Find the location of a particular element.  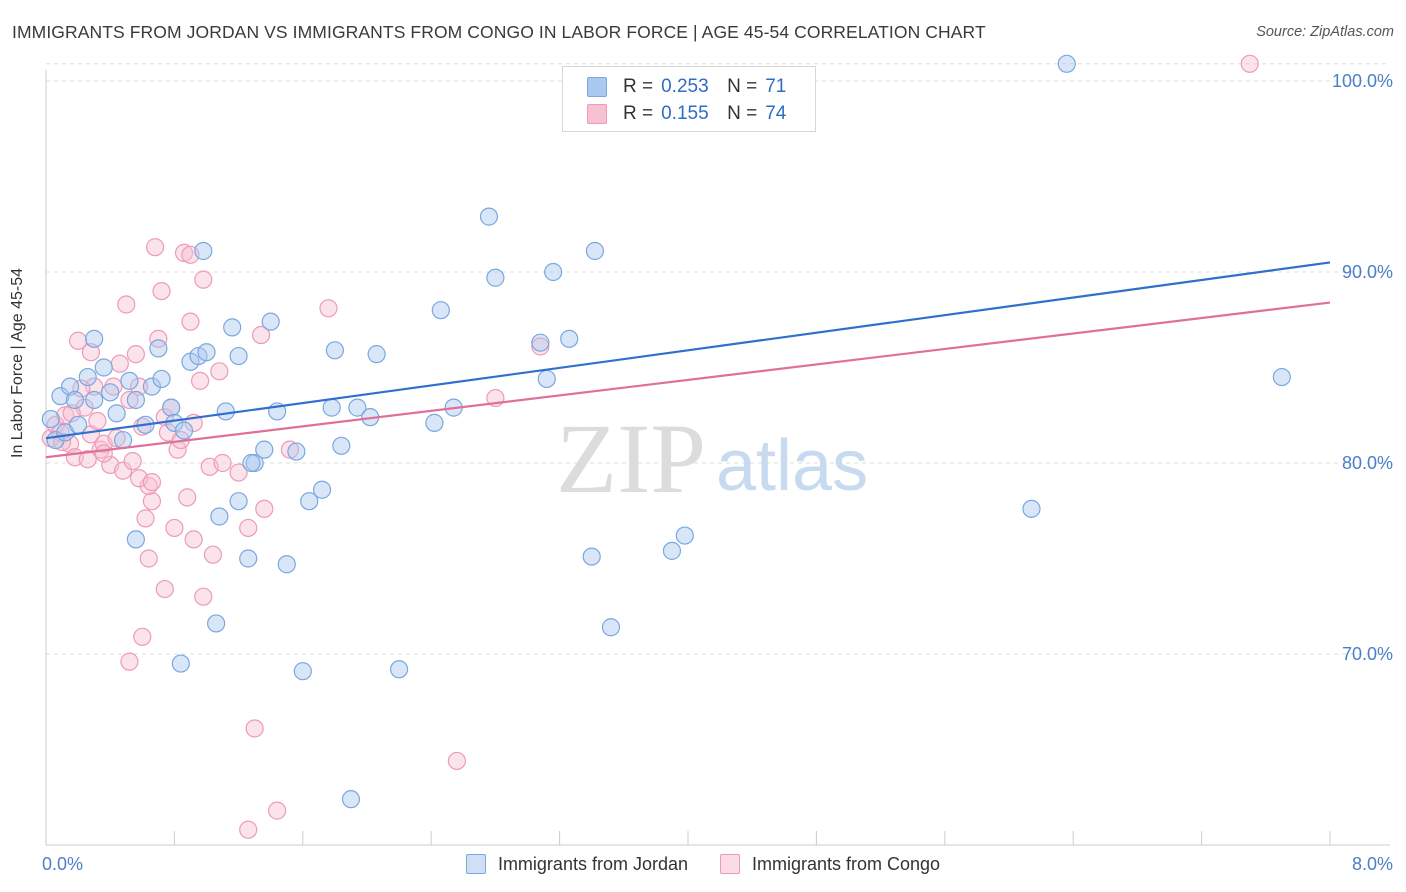

y-tick-label: 100.0% is located at coordinates (1362, 81).